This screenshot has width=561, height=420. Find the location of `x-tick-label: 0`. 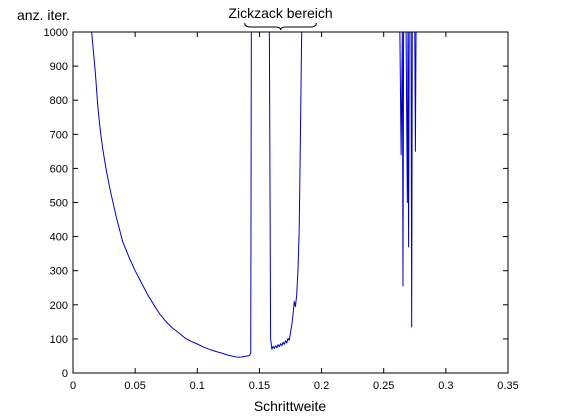

x-tick-label: 0 is located at coordinates (73, 386).